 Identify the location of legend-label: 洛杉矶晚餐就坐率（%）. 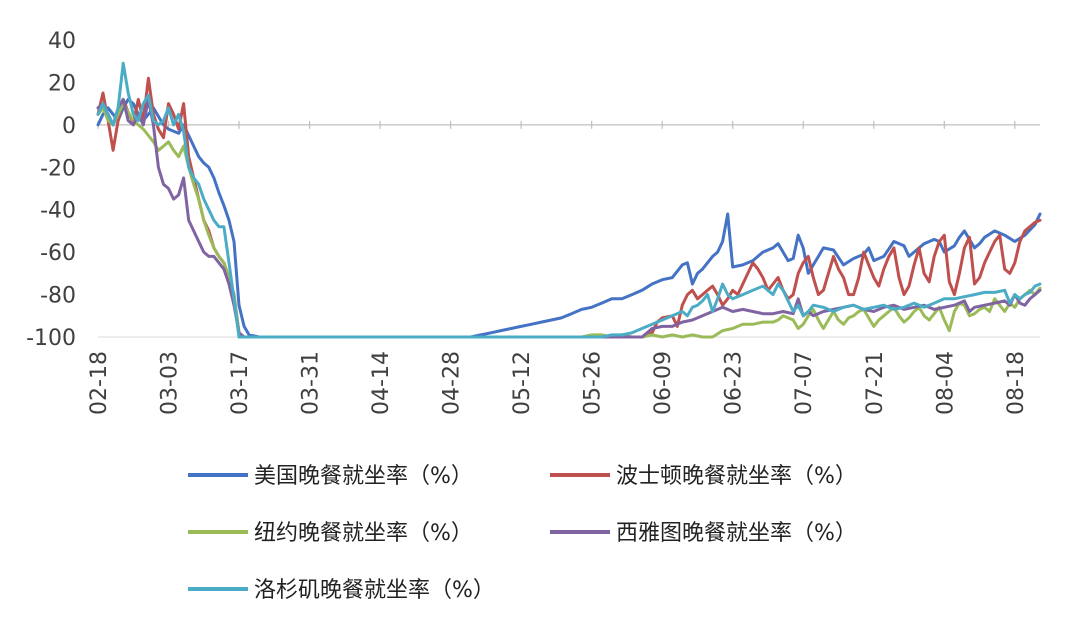
(374, 590).